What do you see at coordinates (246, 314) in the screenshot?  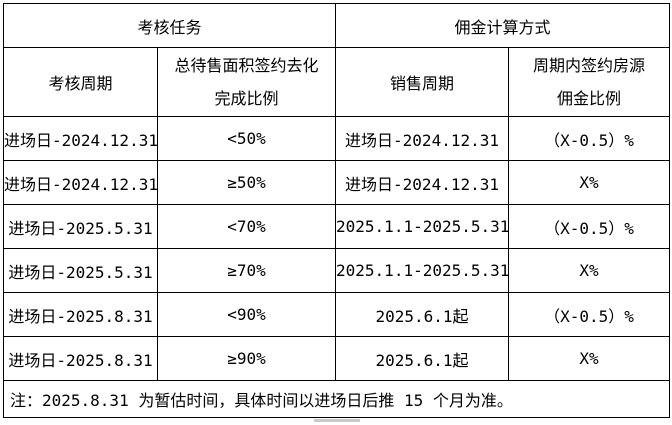 I see `cell-completion-ratio: <90%` at bounding box center [246, 314].